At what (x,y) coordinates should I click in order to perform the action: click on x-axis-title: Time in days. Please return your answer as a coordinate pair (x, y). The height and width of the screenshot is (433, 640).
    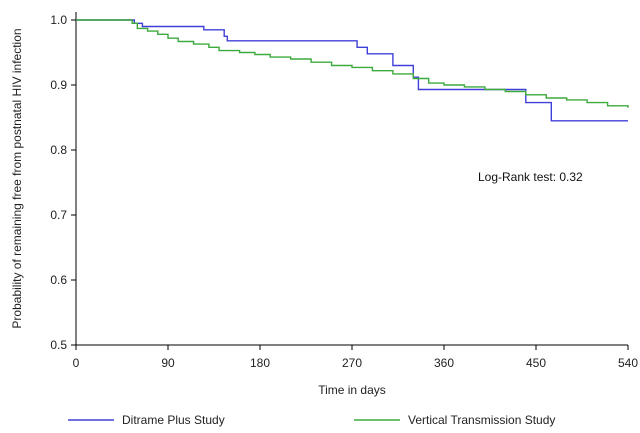
    Looking at the image, I should click on (352, 390).